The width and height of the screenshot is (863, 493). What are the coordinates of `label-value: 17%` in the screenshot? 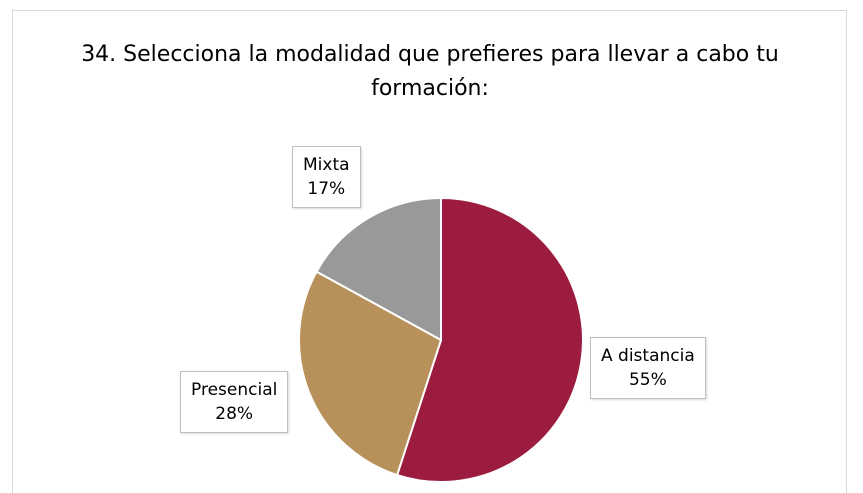 It's located at (326, 189).